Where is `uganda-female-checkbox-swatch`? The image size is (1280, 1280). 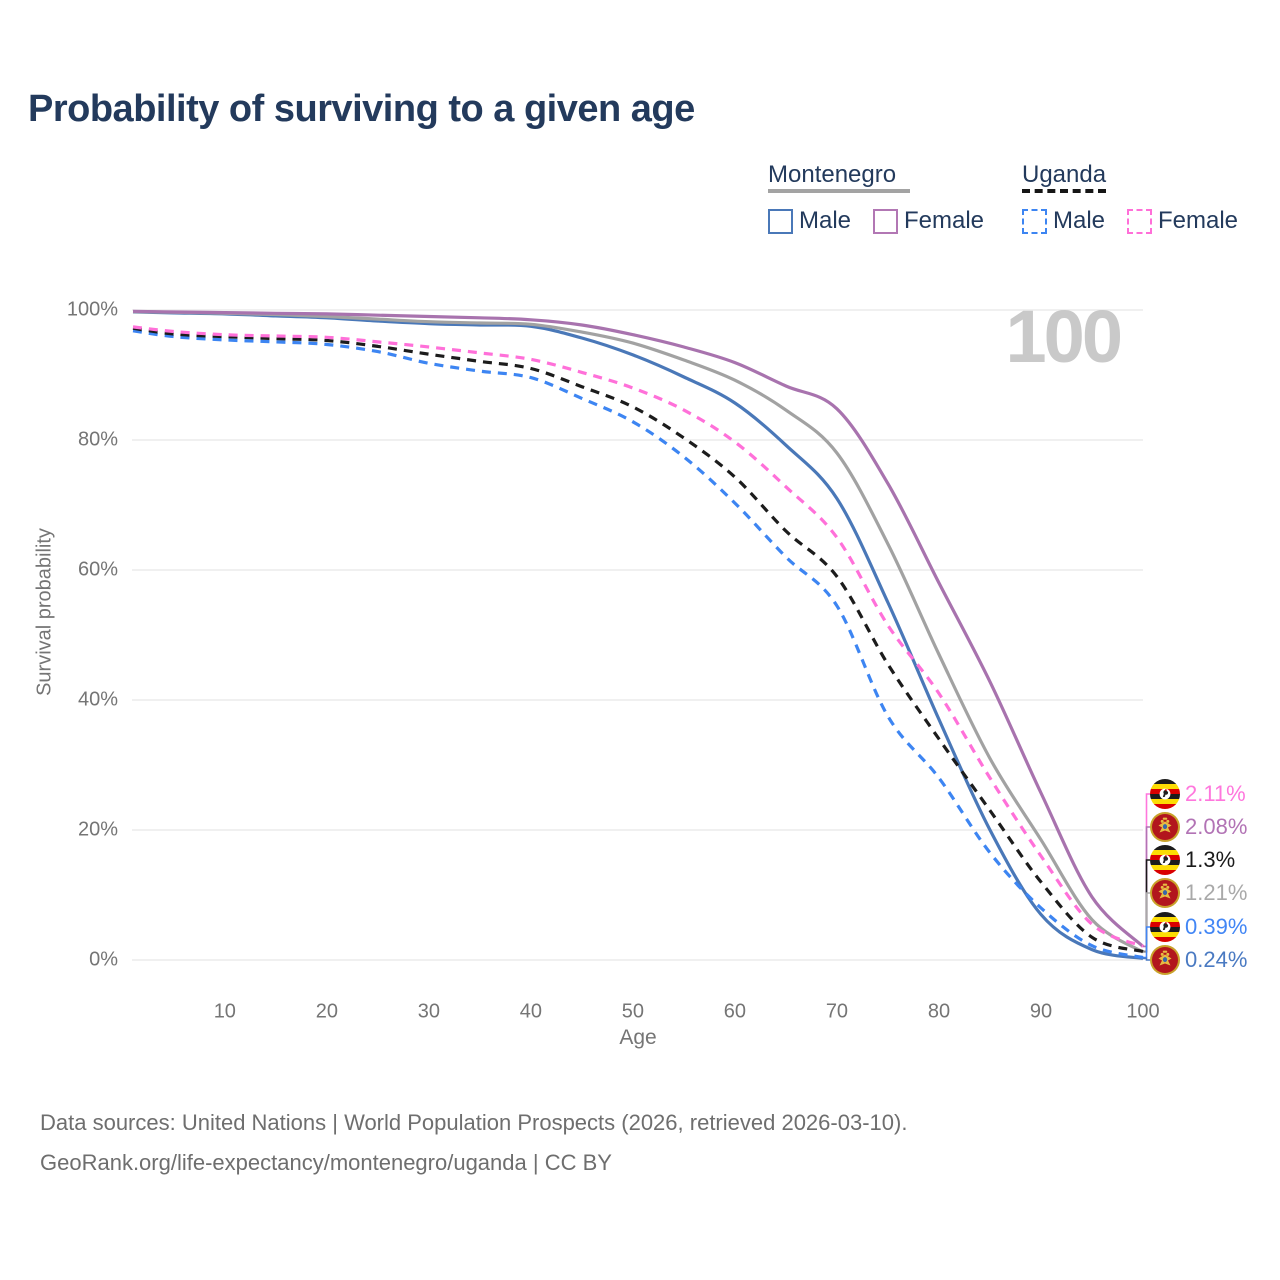 uganda-female-checkbox-swatch is located at coordinates (1139, 221).